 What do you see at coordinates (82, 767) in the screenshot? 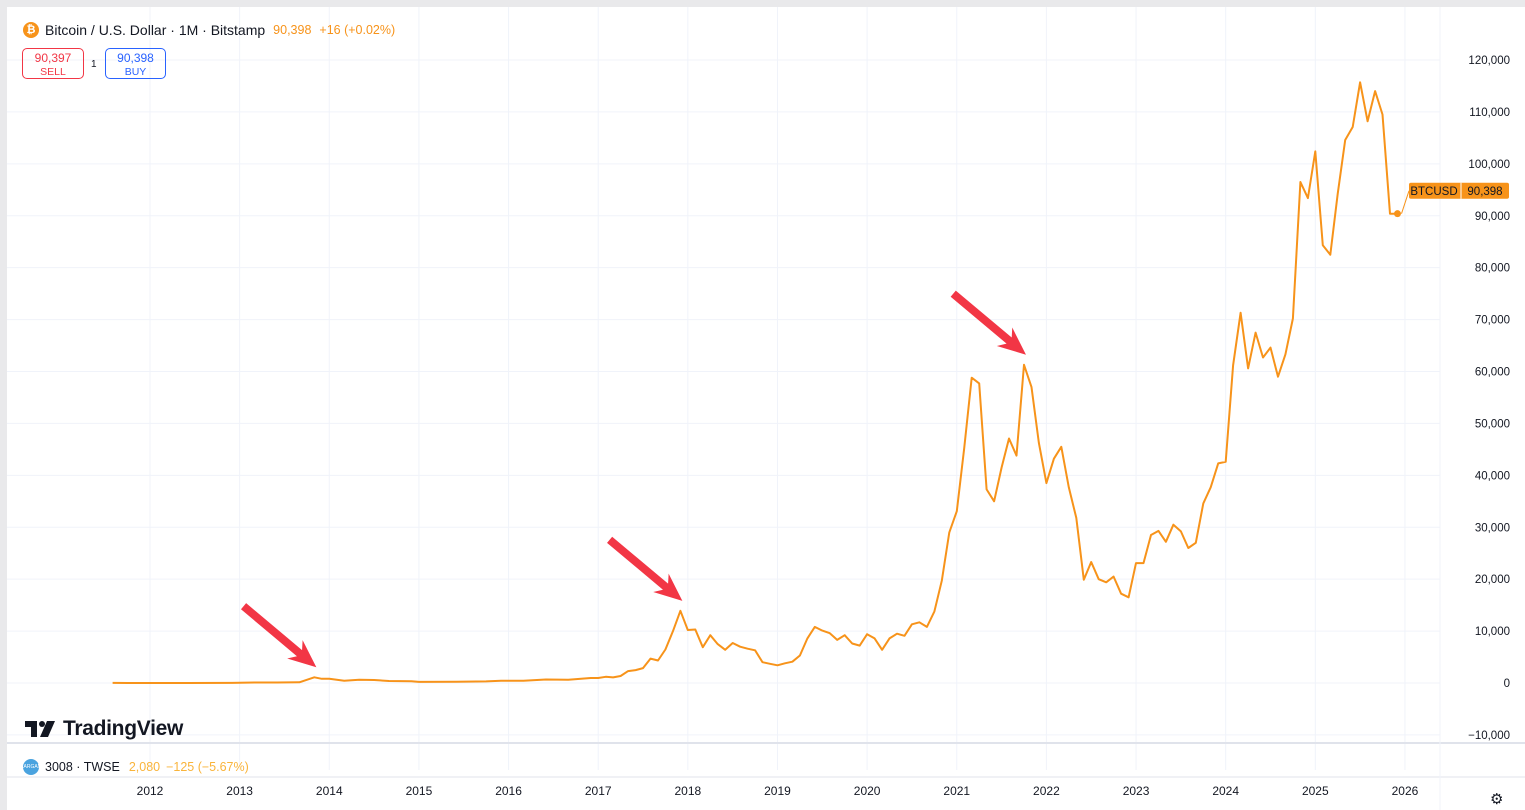
I see `lower-pane-symbol: 3008 · TWSE` at bounding box center [82, 767].